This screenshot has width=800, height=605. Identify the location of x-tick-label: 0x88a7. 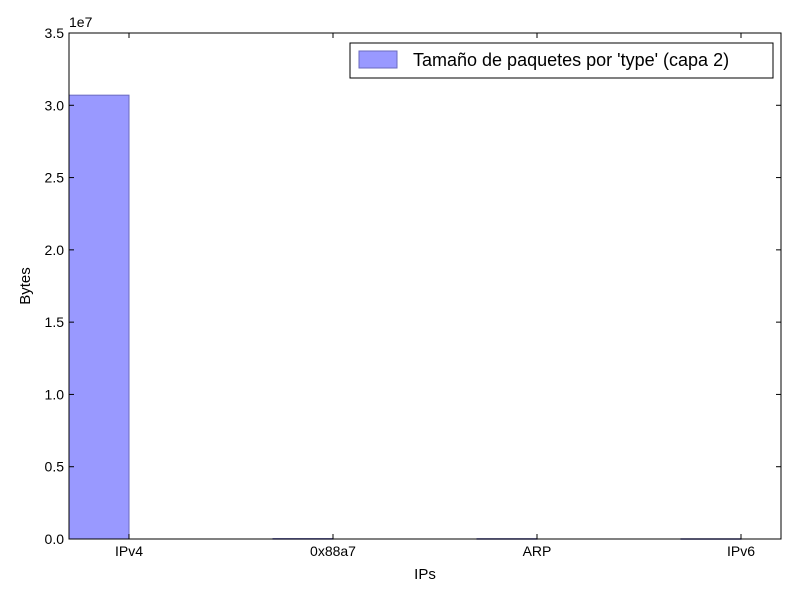
(333, 551).